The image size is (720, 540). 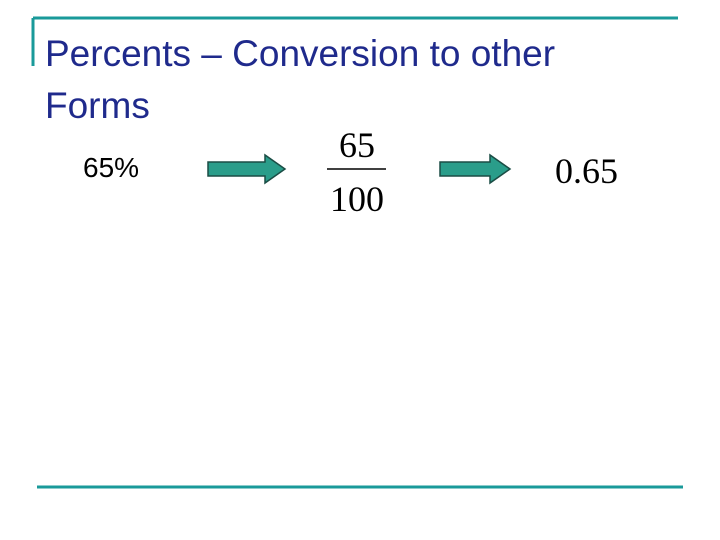 I want to click on denominator: 100, so click(x=357, y=199).